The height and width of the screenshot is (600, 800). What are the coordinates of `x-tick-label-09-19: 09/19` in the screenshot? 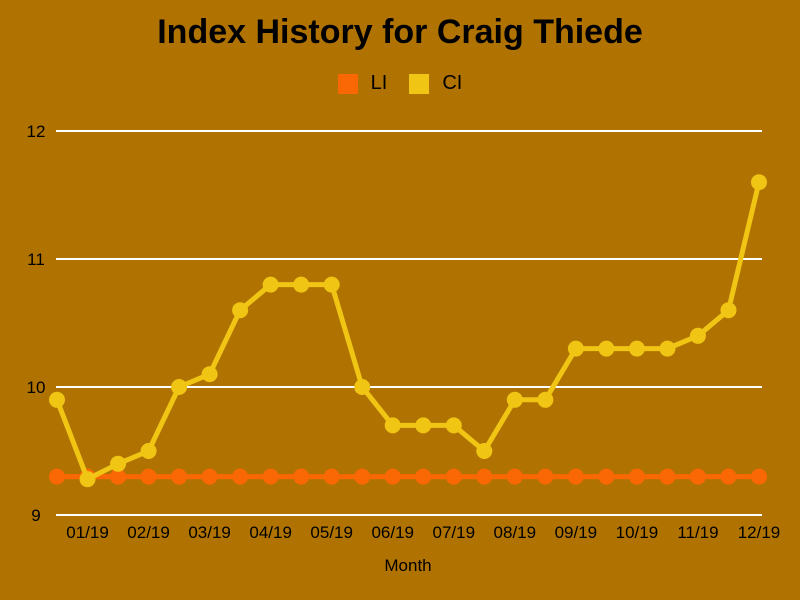 It's located at (576, 532).